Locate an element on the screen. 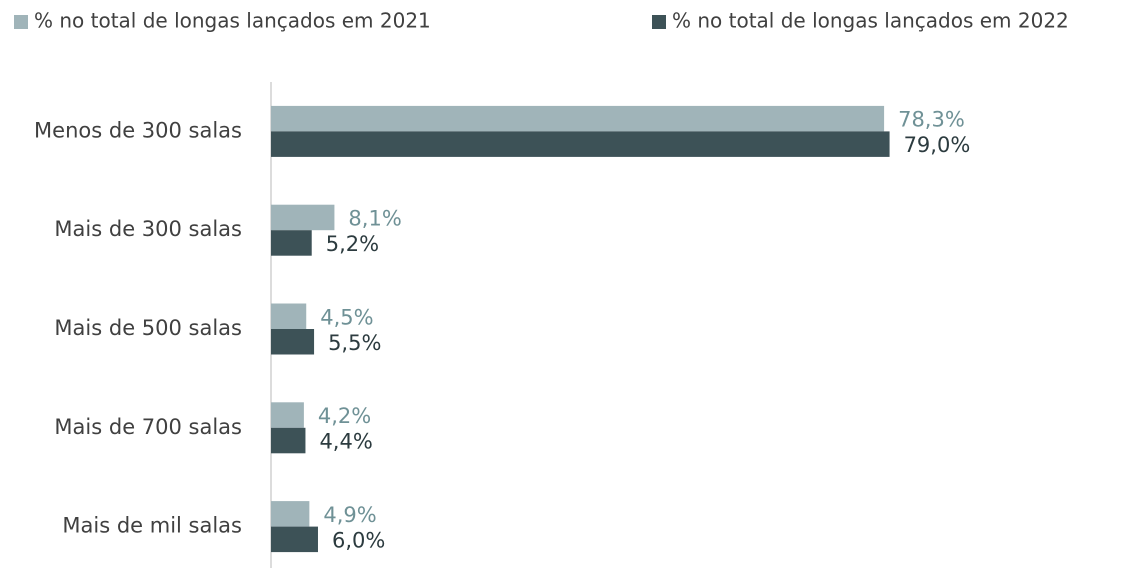  value-label: 8,1% is located at coordinates (374, 218).